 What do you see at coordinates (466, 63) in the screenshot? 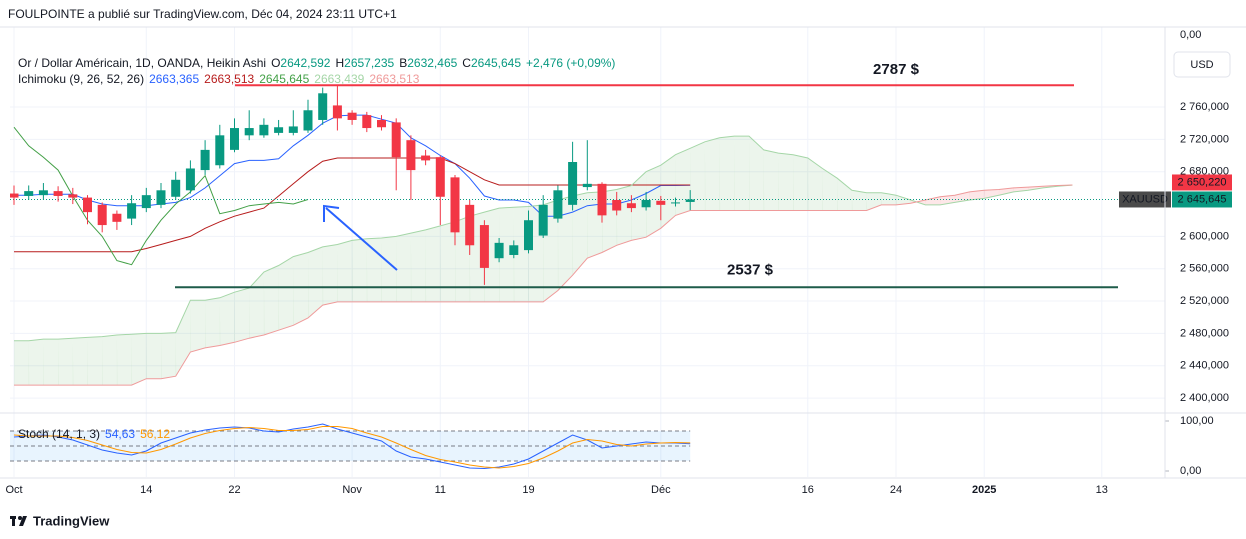
I see `ohlc-key: C` at bounding box center [466, 63].